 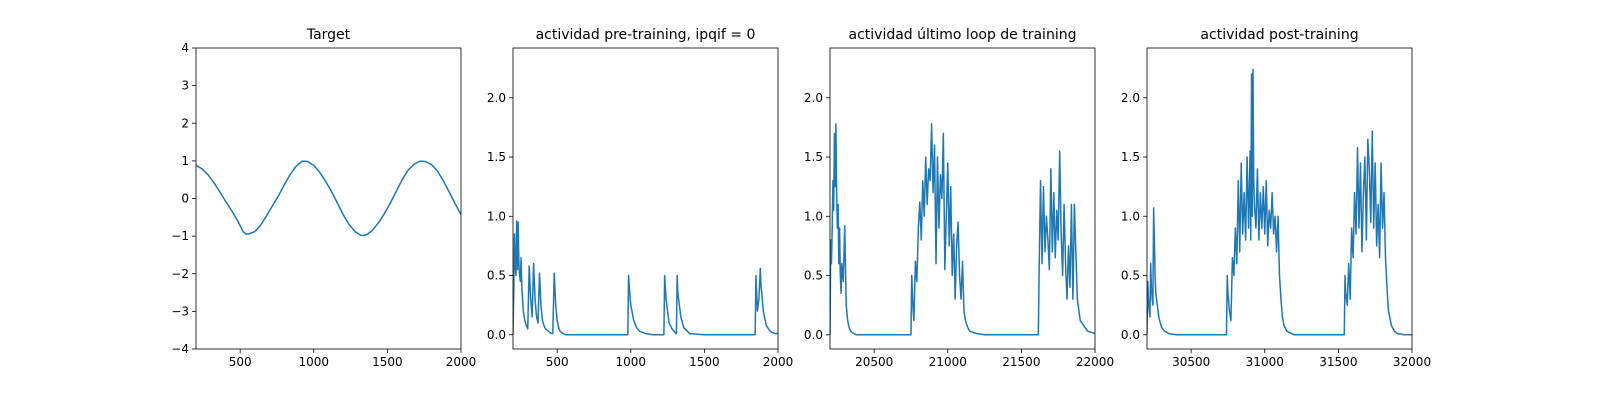 I want to click on x-tick-label: 21000, so click(x=948, y=362).